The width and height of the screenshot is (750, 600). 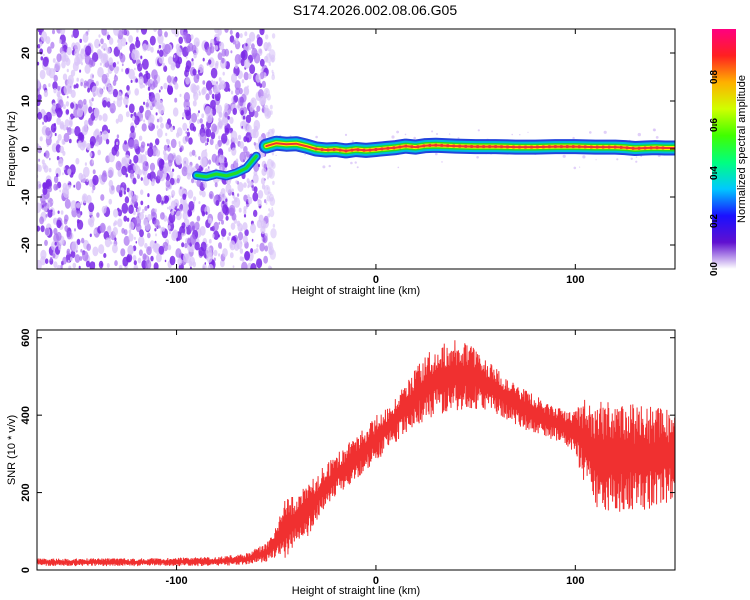 I want to click on spectrogram-y-tick-label: 10, so click(x=26, y=101).